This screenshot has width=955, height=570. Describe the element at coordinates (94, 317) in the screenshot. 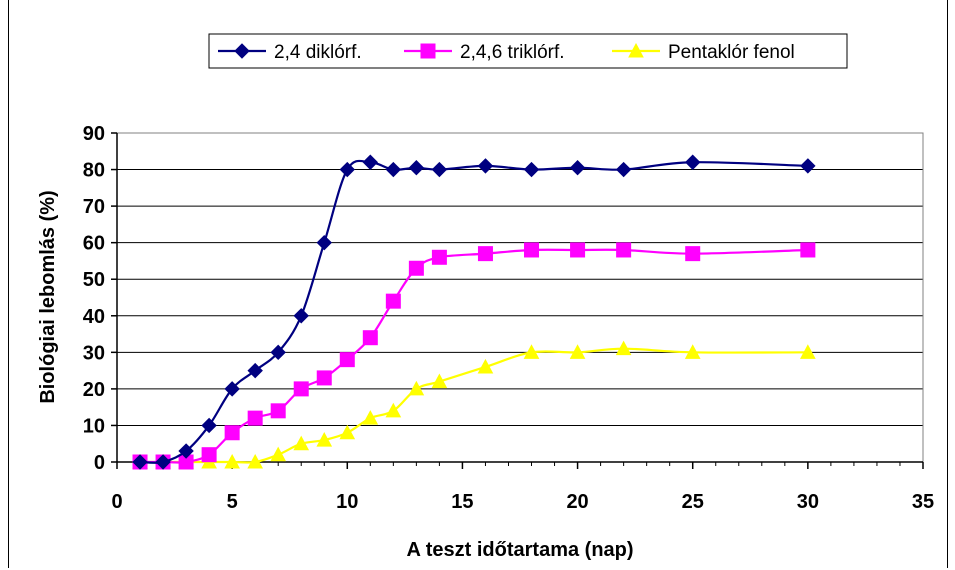

I see `y-tick-label: 40` at that location.